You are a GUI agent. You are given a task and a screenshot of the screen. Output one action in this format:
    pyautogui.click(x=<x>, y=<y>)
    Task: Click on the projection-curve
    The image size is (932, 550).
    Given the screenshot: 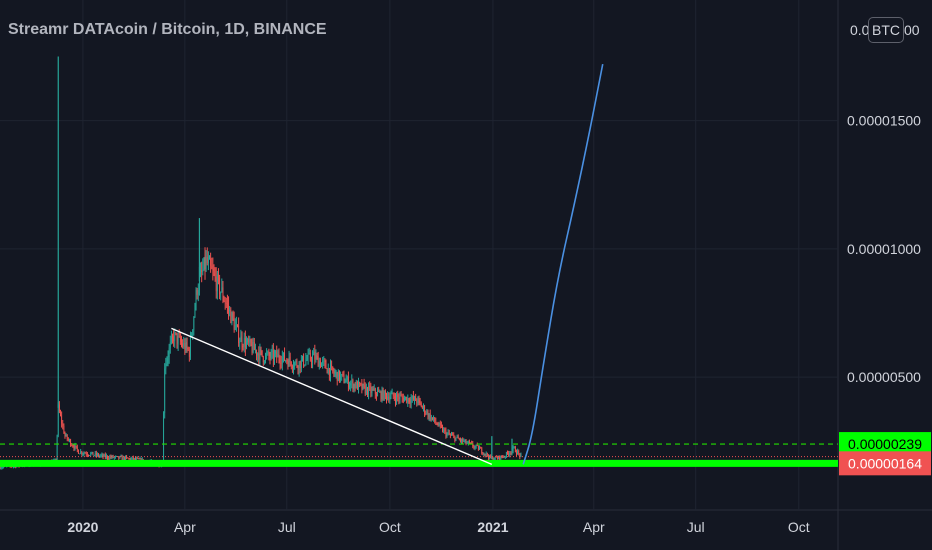 What is the action you would take?
    pyautogui.click(x=563, y=264)
    